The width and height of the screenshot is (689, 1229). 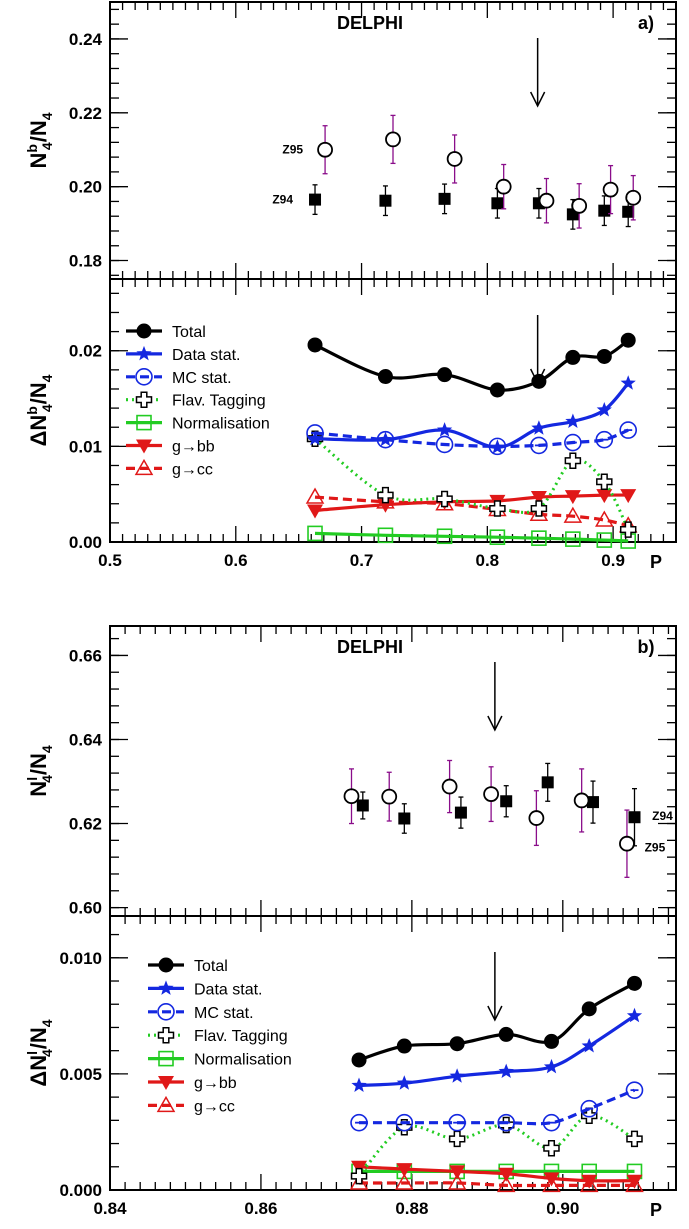 I want to click on y-tick-label: 0.22, so click(x=85, y=113).